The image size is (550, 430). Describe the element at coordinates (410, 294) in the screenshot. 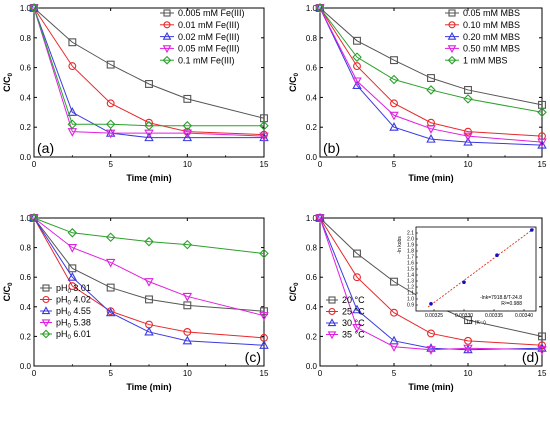

I see `inset-y-tick-label: 1.1` at that location.